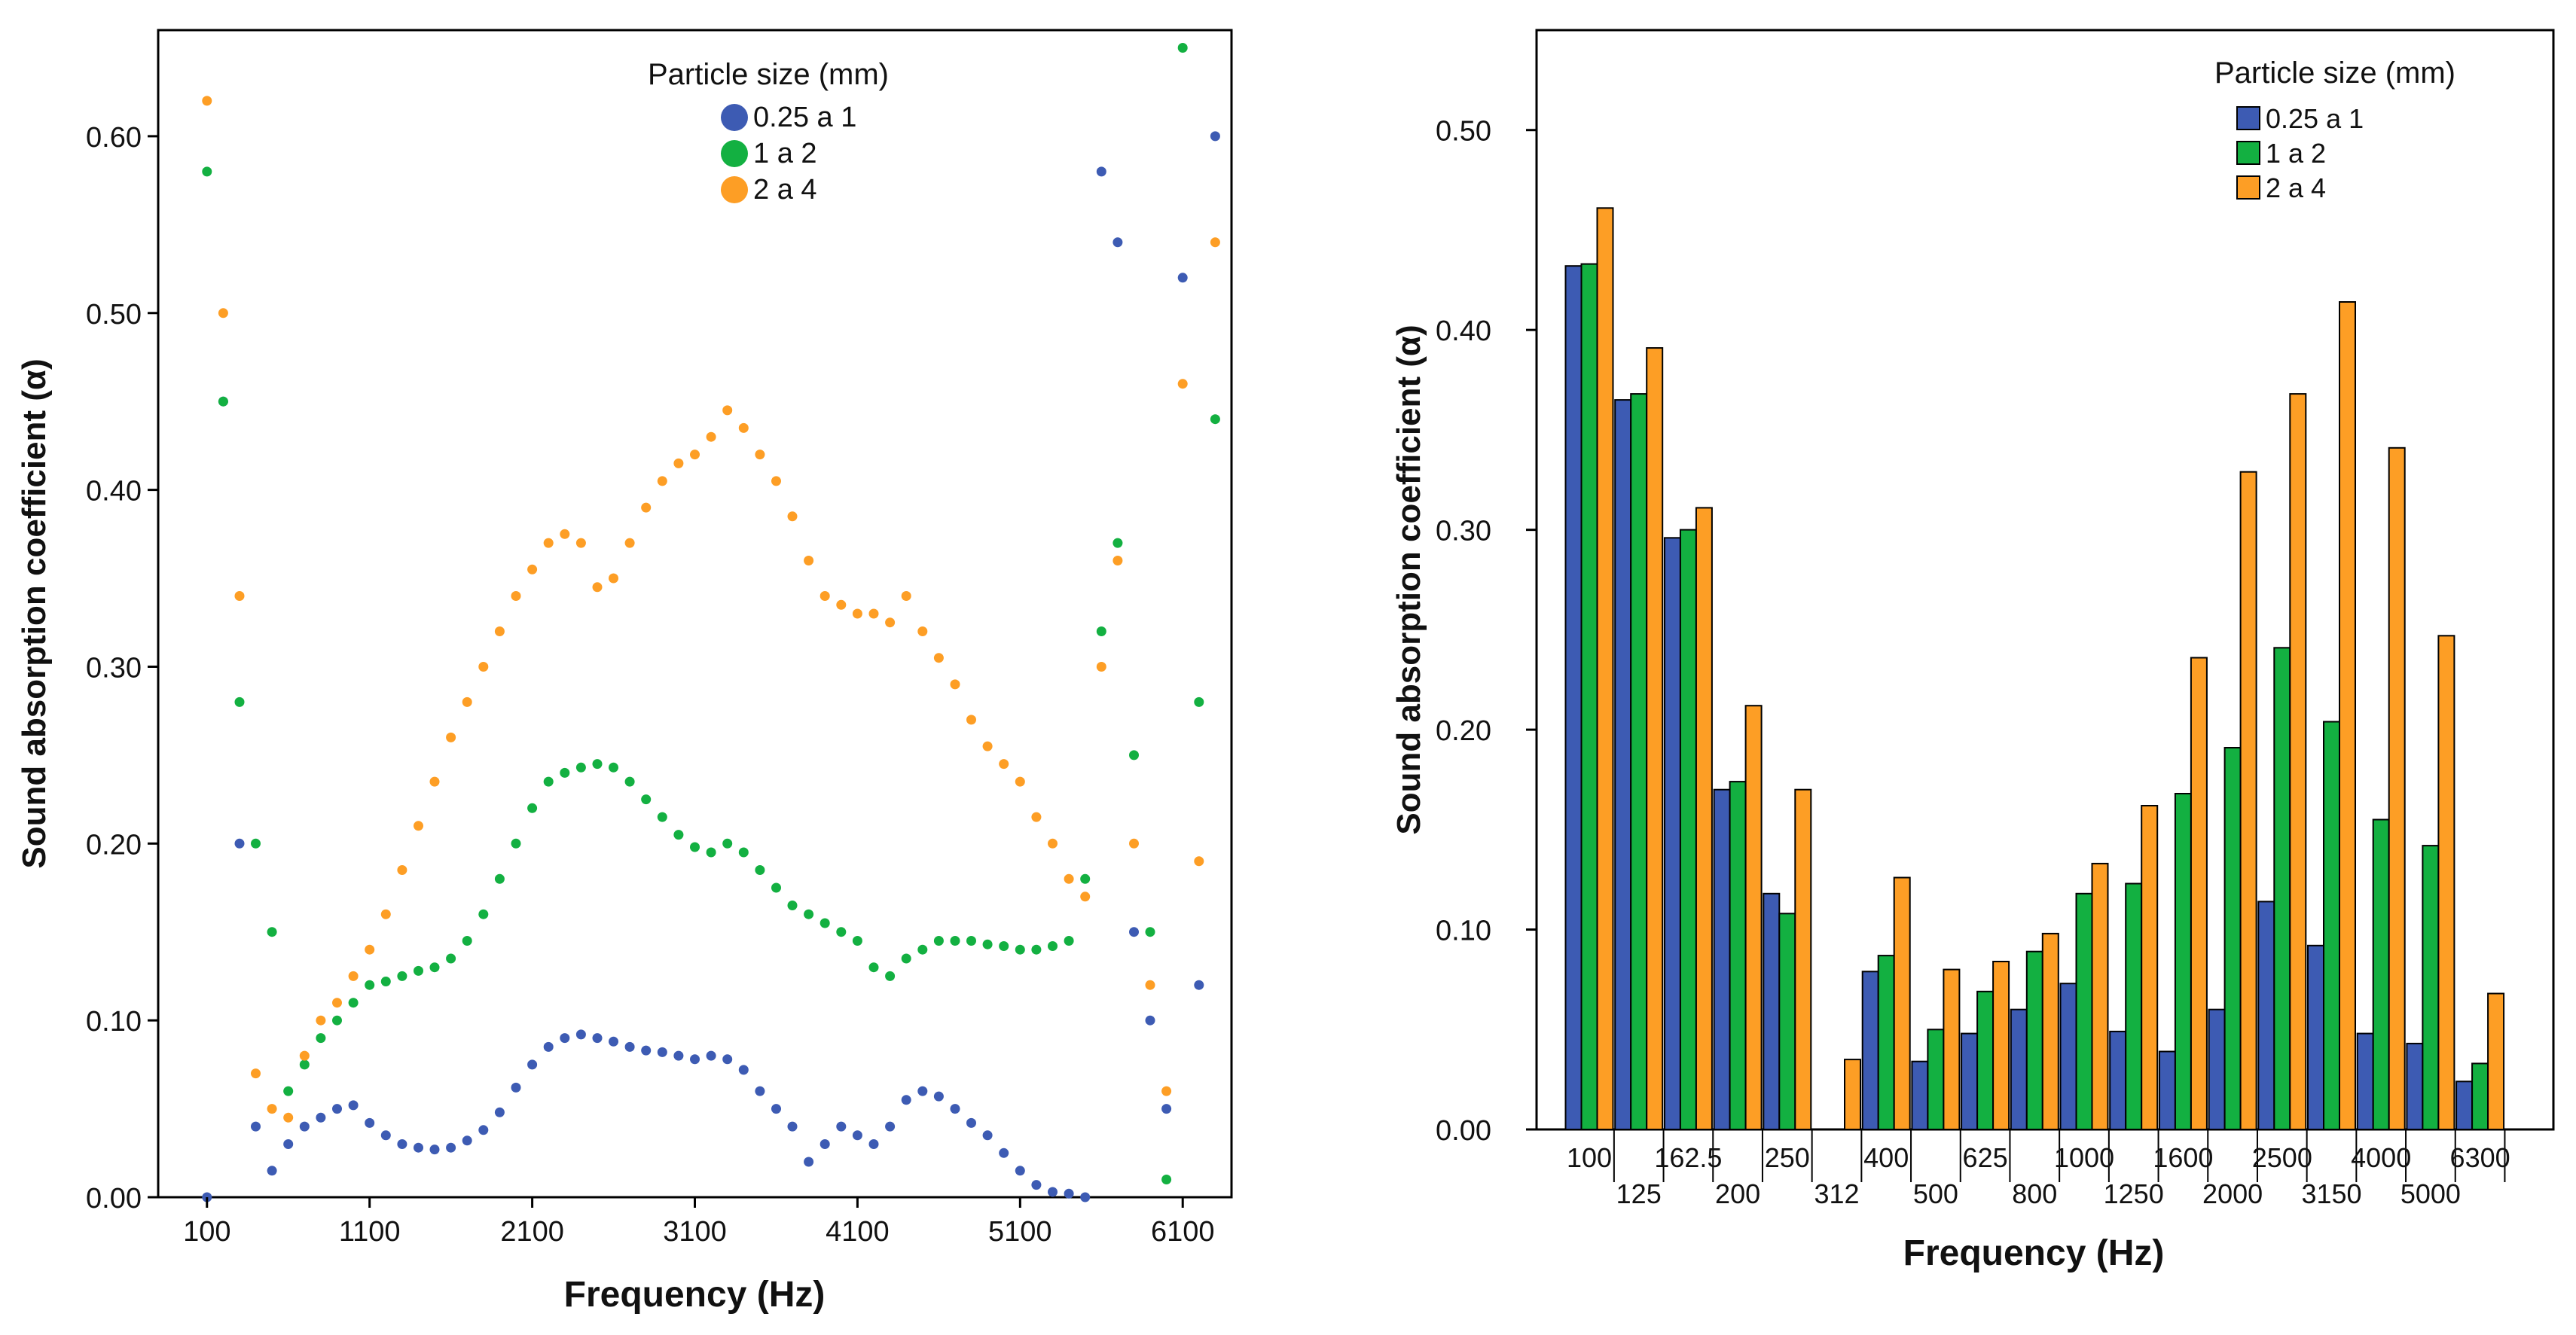 This screenshot has width=2576, height=1335. What do you see at coordinates (2315, 118) in the screenshot?
I see `bar-legend-label: 0.25 a 1` at bounding box center [2315, 118].